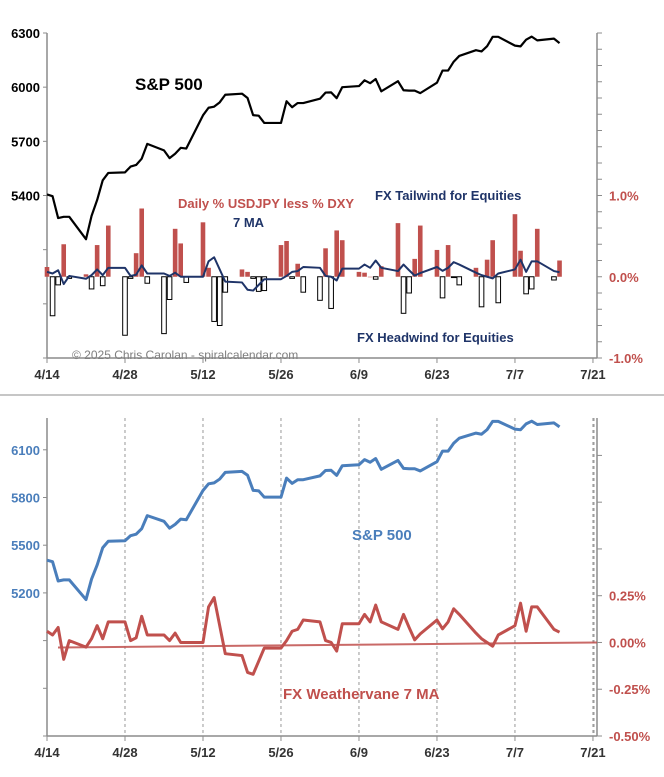 The width and height of the screenshot is (664, 777). I want to click on left-tick-label: 5400, so click(25, 196).